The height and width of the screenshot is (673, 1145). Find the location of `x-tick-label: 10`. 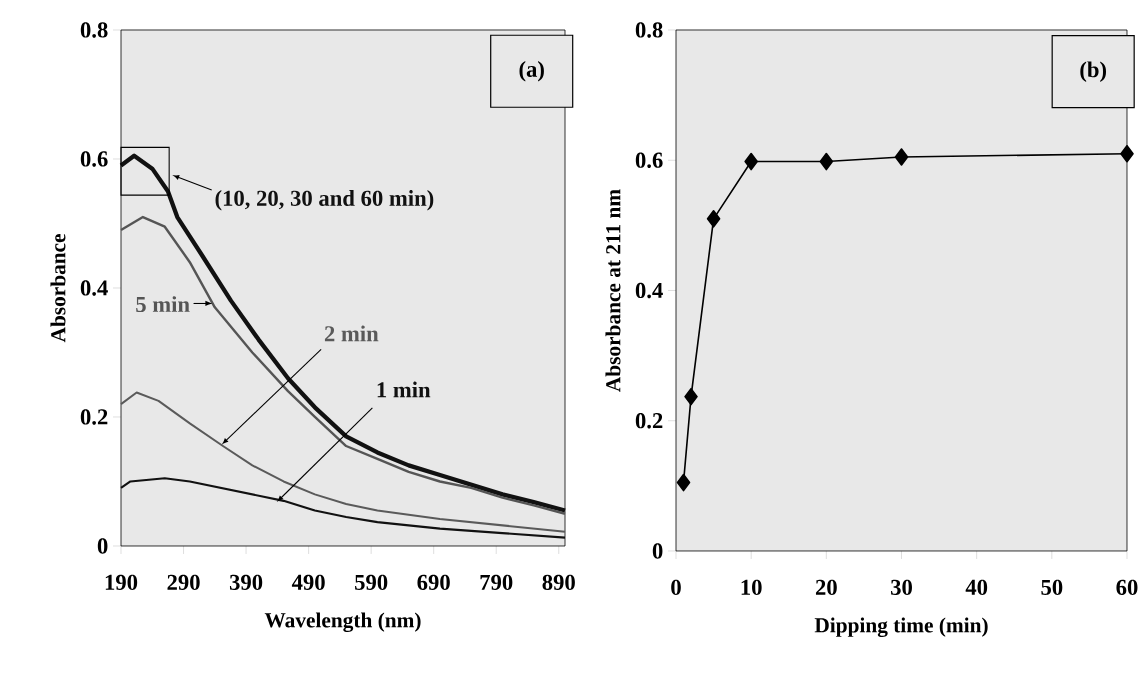

x-tick-label: 10 is located at coordinates (751, 587).